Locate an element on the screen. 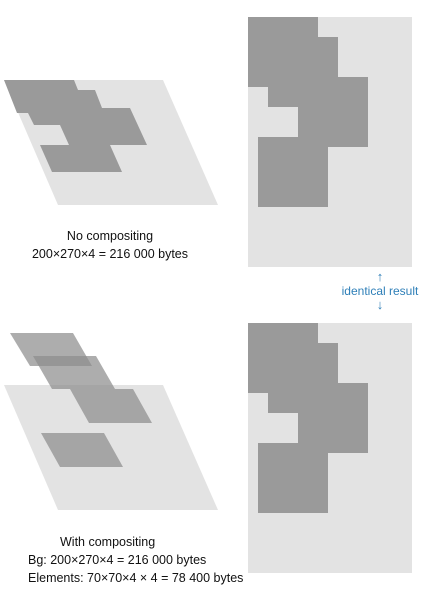 Image resolution: width=448 pixels, height=603 pixels. no-compositing-3d is located at coordinates (111, 142).